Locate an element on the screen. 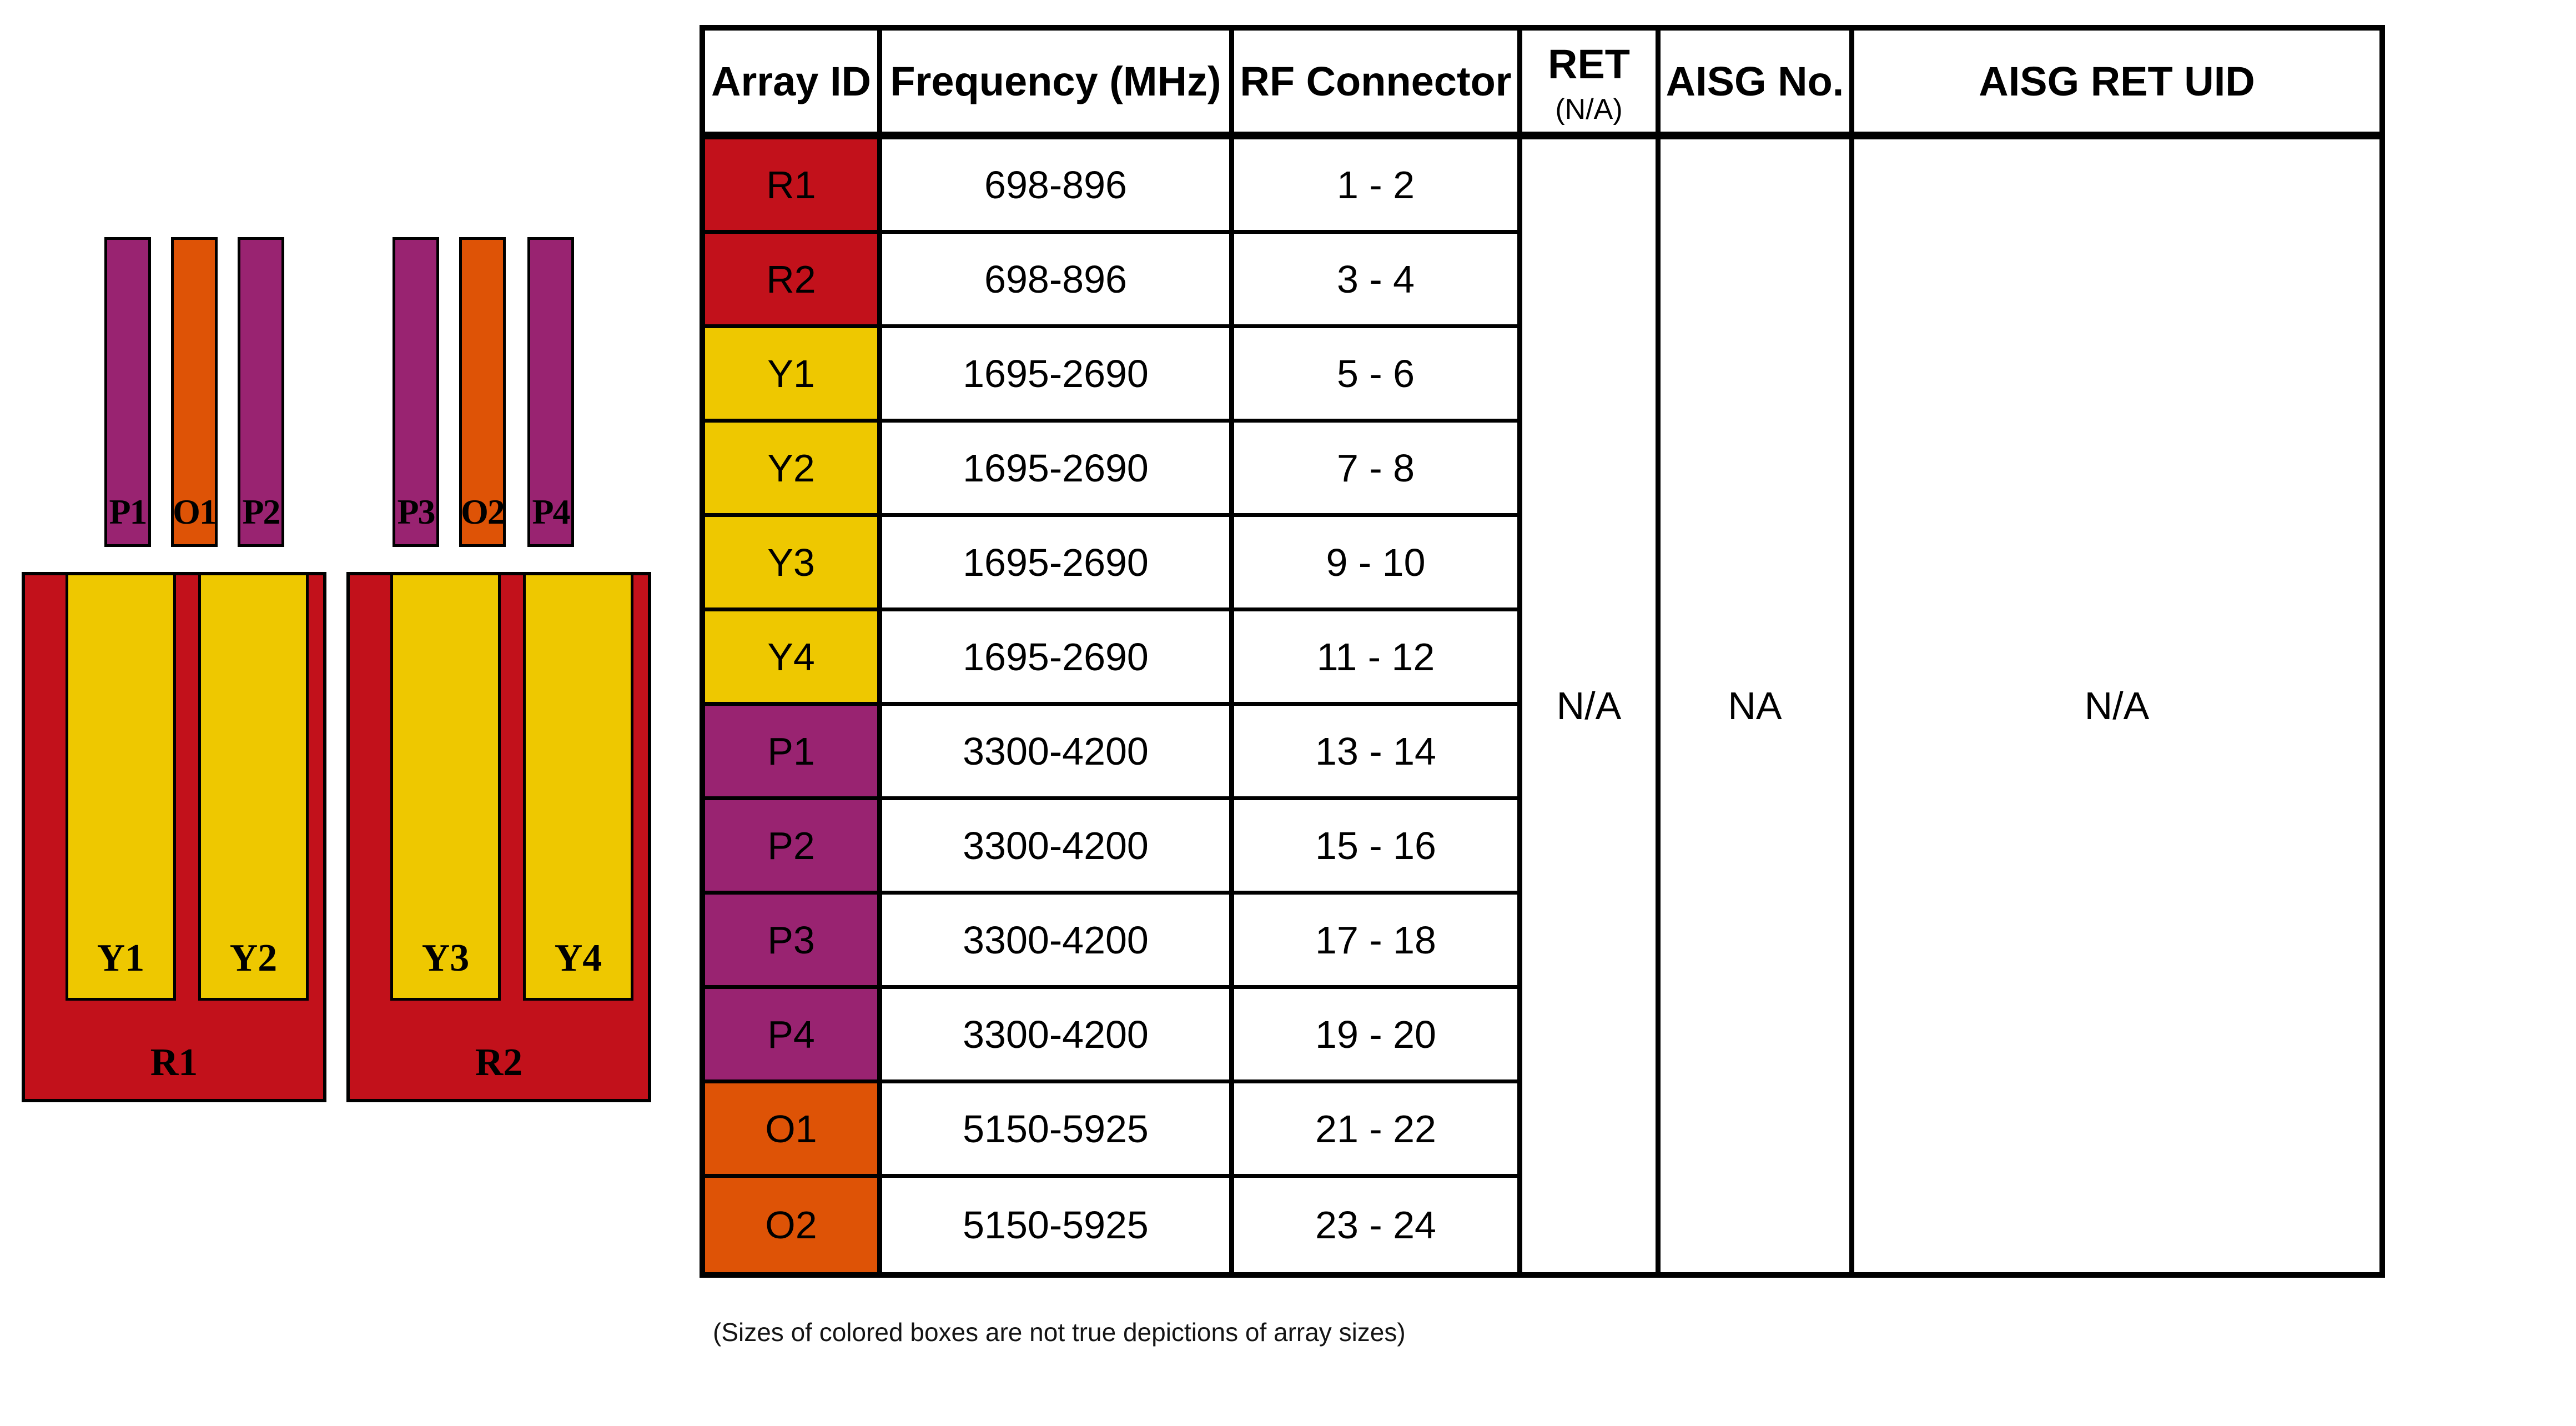  array-bar-p2: P2 is located at coordinates (261, 392).